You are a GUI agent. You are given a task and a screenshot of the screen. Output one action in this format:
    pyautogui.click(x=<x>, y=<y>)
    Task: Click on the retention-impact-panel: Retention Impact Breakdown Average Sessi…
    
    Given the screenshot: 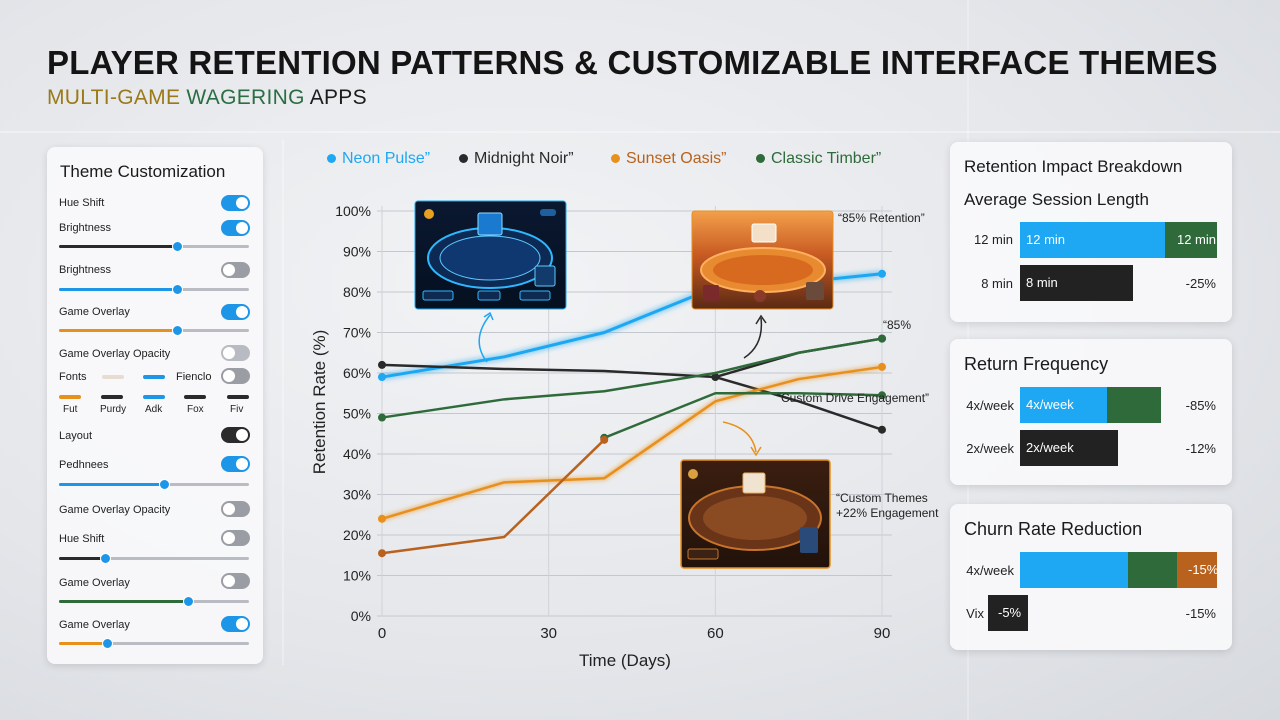 What is the action you would take?
    pyautogui.click(x=1091, y=232)
    